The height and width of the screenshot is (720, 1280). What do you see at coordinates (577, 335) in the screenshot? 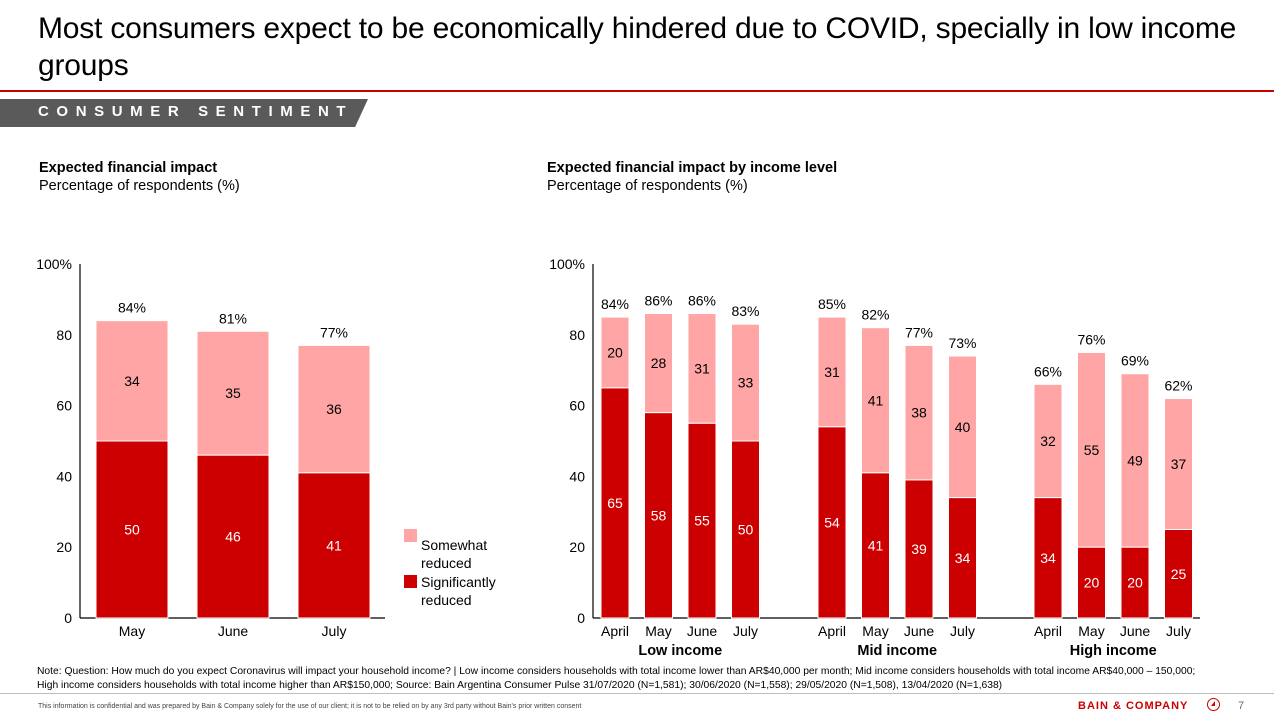
I see `right-y-tick-label: 80` at bounding box center [577, 335].